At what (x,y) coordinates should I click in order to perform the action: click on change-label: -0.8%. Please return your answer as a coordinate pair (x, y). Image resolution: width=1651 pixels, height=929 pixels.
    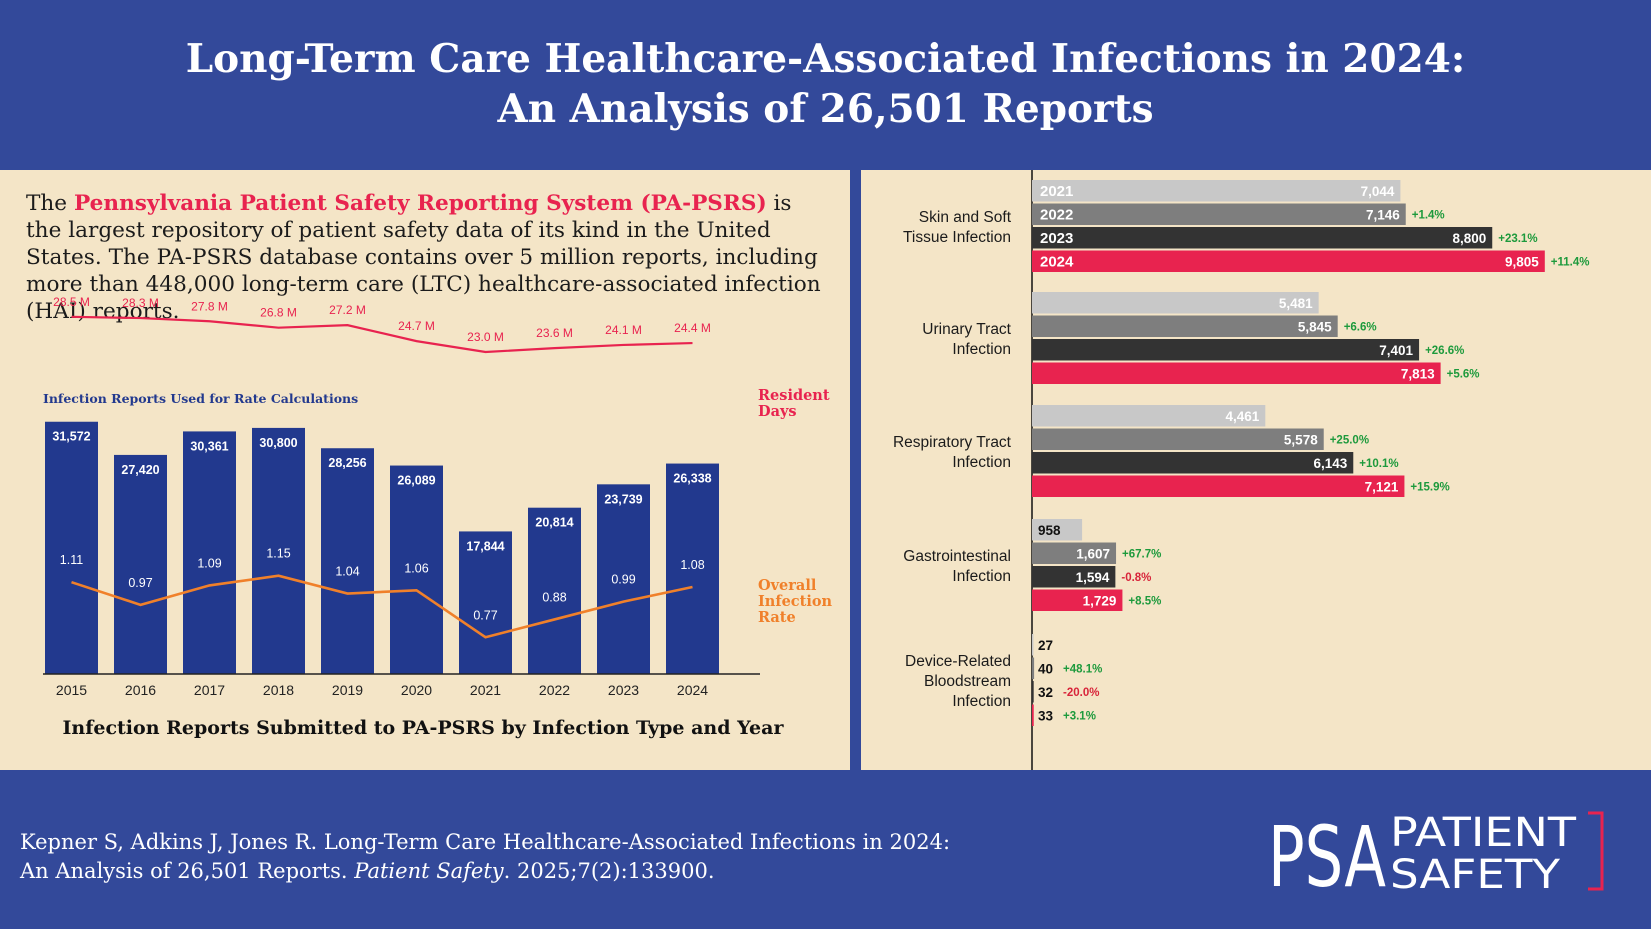
    Looking at the image, I should click on (1136, 578).